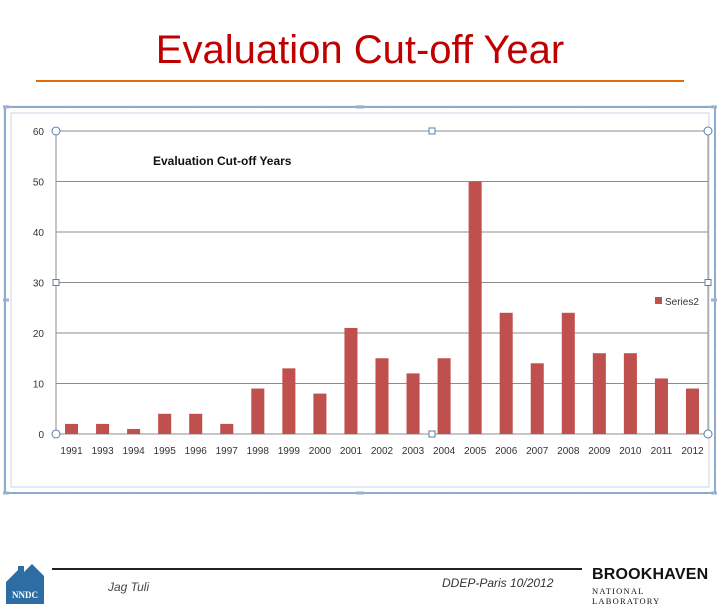  Describe the element at coordinates (39, 132) in the screenshot. I see `y-tick-label: 60` at that location.